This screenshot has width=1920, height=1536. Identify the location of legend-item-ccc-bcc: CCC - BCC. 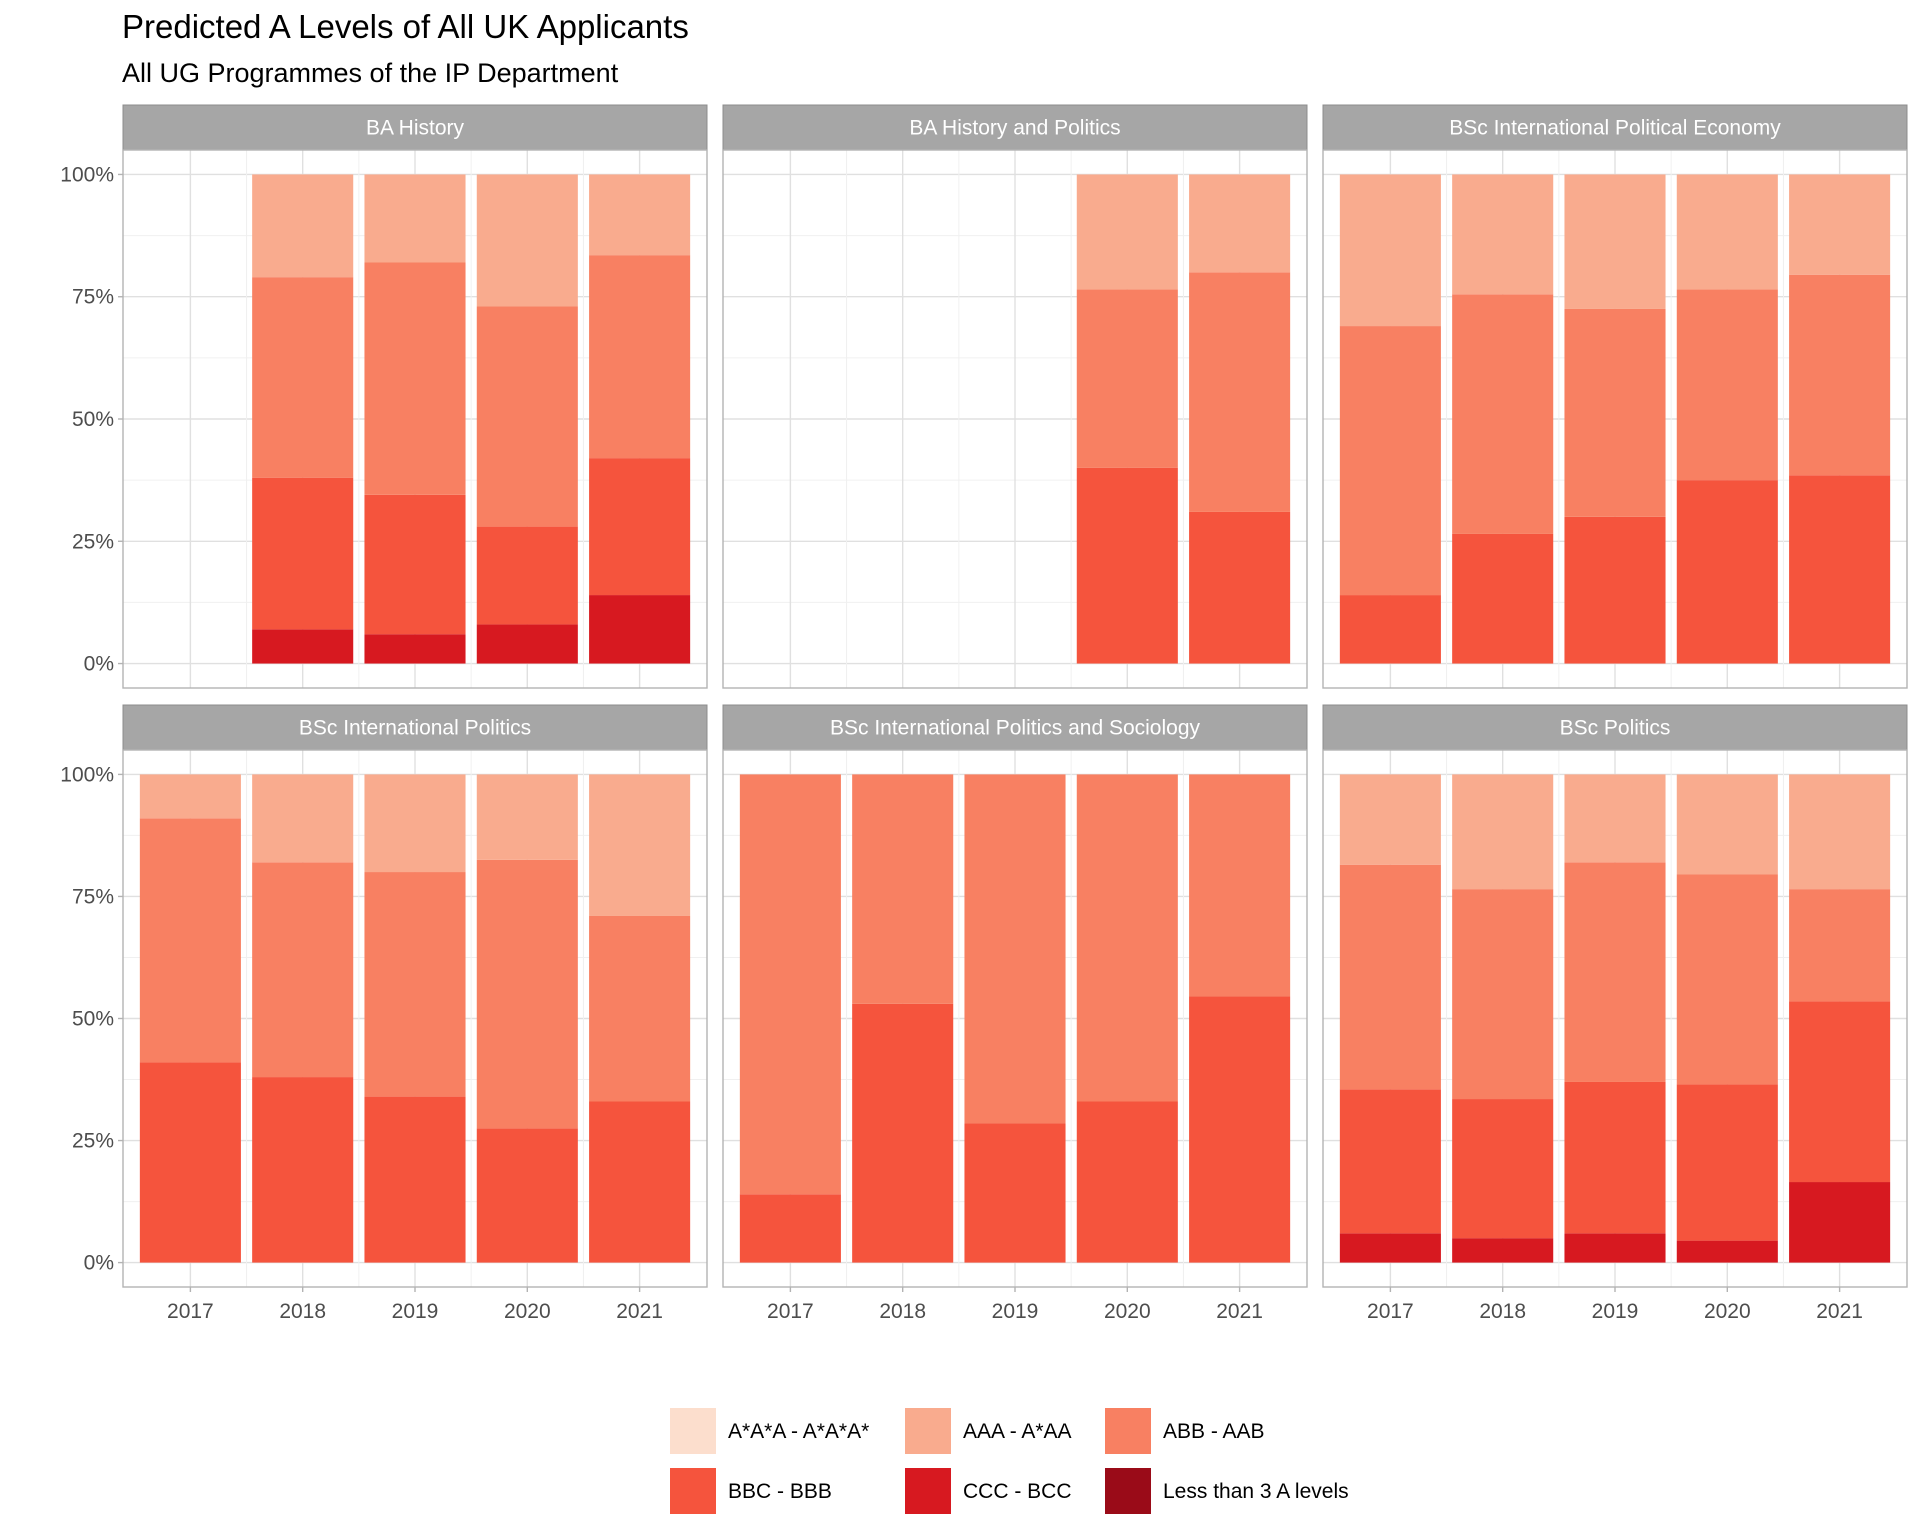
(988, 1491).